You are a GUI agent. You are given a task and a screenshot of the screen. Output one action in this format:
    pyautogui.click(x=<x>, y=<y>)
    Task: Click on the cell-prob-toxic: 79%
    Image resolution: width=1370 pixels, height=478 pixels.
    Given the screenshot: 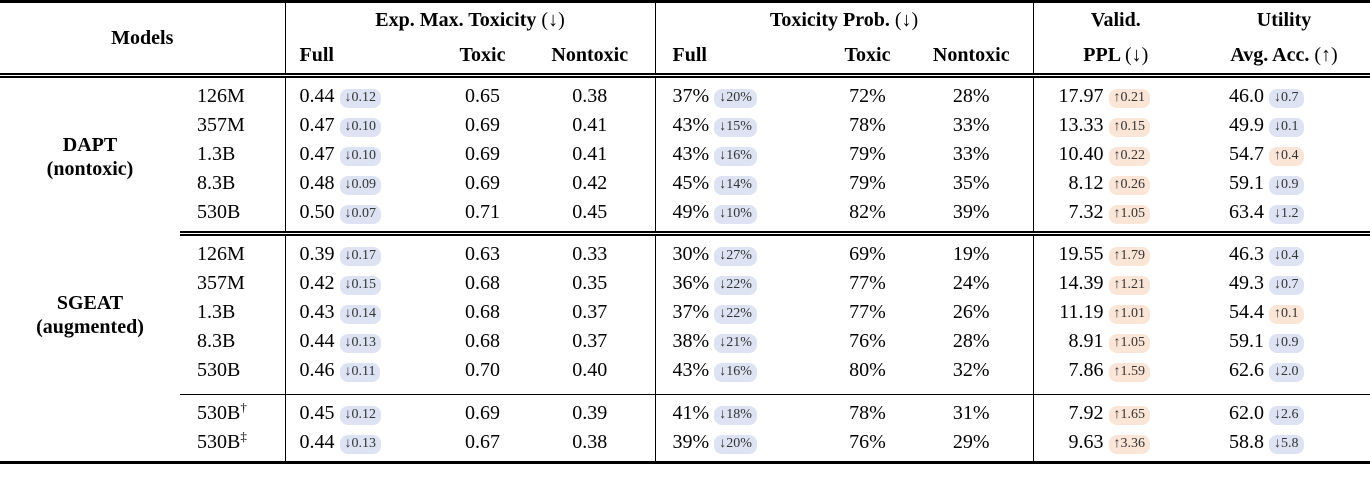 What is the action you would take?
    pyautogui.click(x=867, y=154)
    